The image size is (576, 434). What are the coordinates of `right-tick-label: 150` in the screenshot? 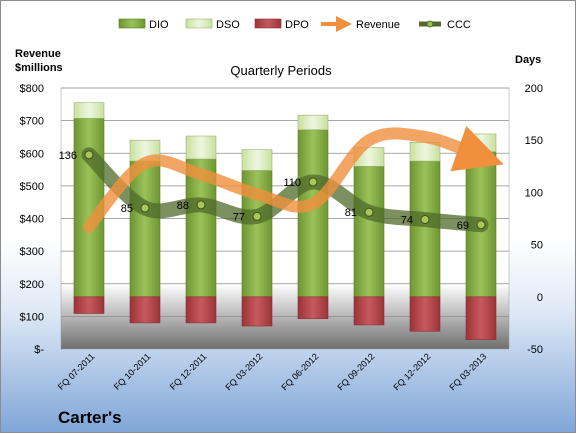 It's located at (534, 141).